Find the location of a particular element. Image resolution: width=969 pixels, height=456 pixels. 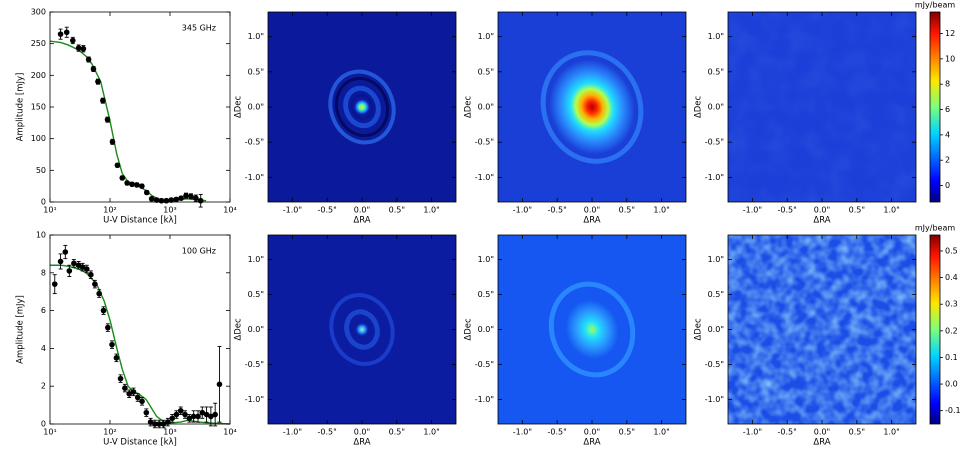

colorbar-tick-label: 2 is located at coordinates (947, 160).